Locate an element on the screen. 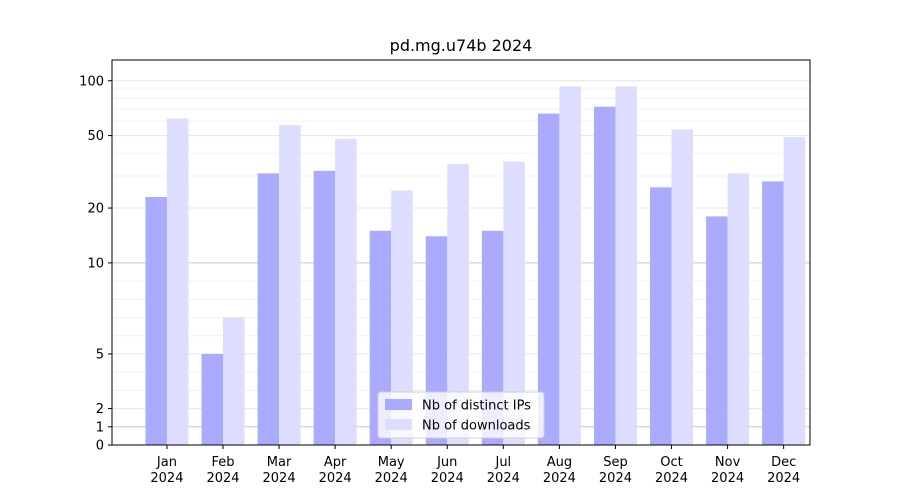 This screenshot has height=500, width=900. x-tick-label: Jan 2024 is located at coordinates (166, 470).